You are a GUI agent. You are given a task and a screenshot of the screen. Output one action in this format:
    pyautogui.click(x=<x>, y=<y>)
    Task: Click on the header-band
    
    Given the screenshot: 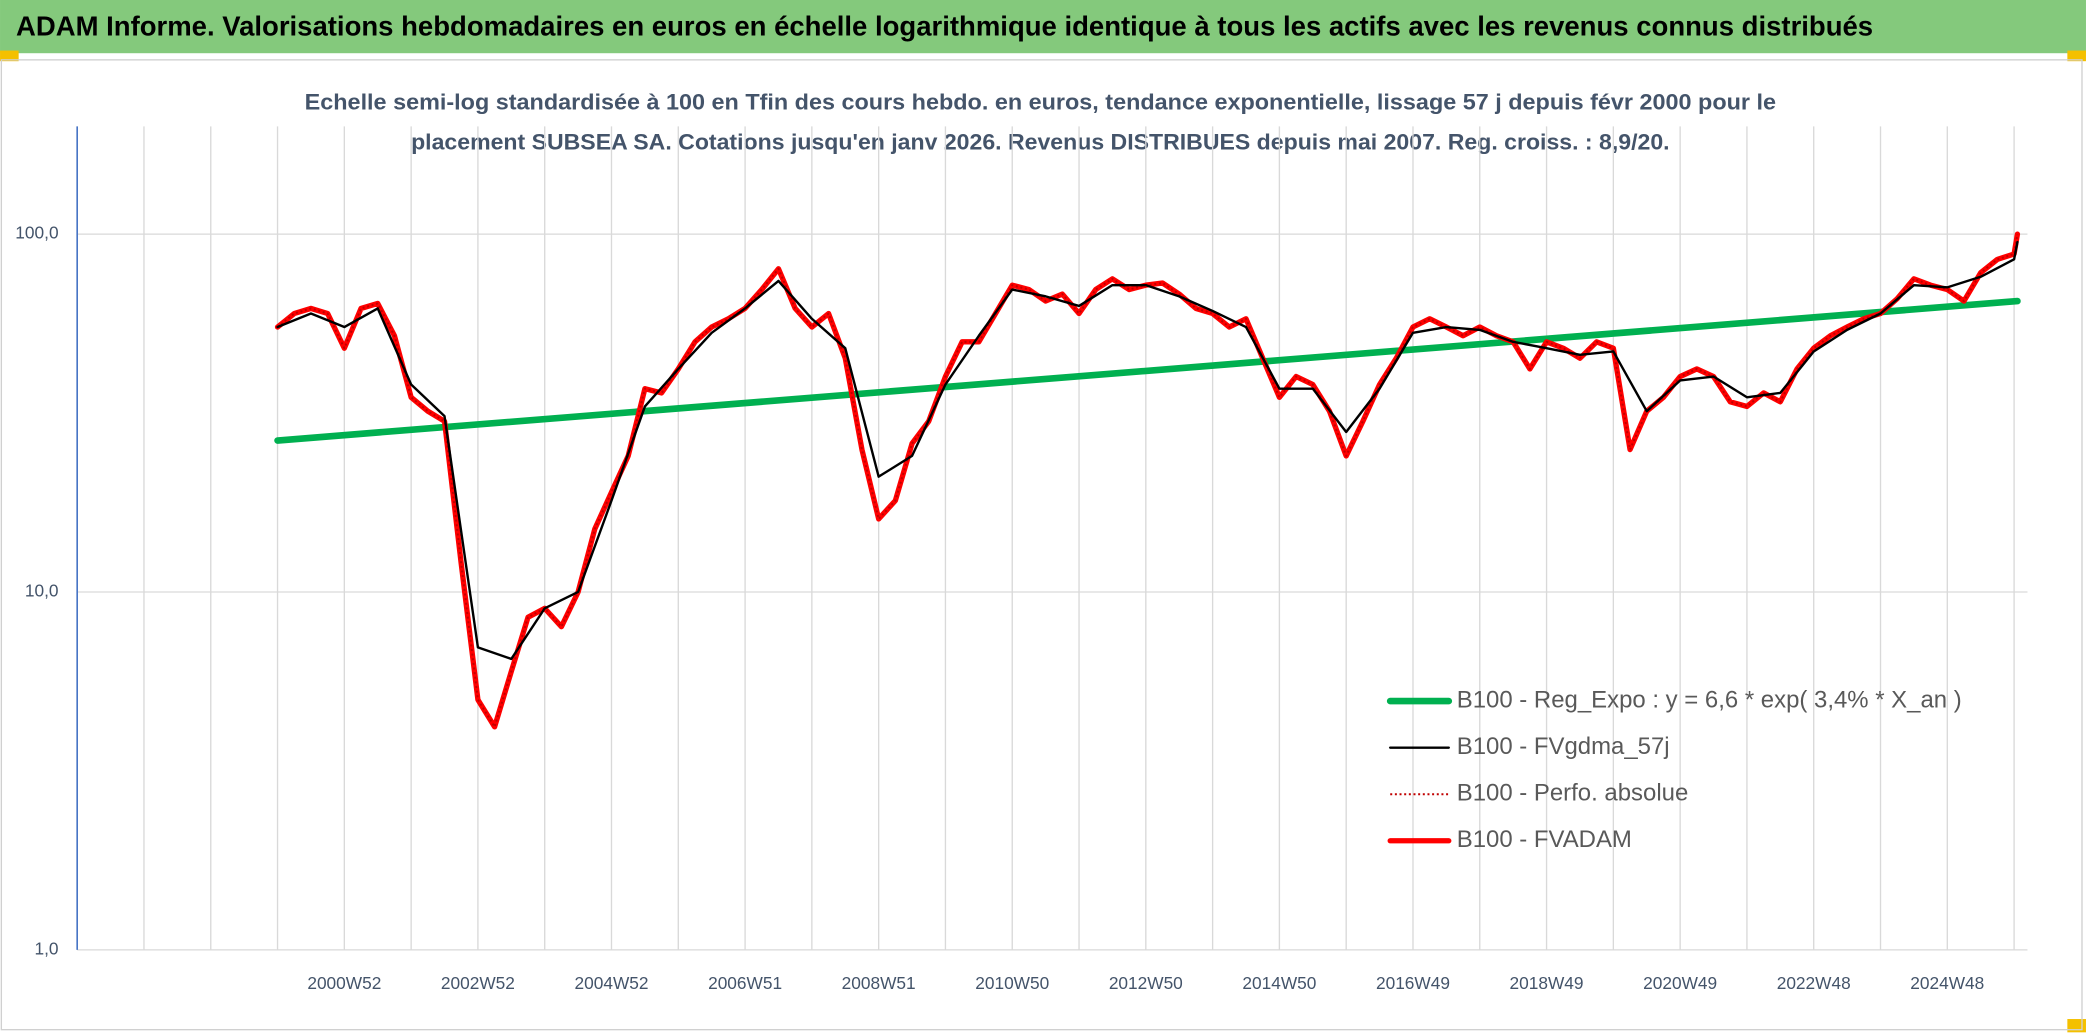 What is the action you would take?
    pyautogui.click(x=1043, y=27)
    